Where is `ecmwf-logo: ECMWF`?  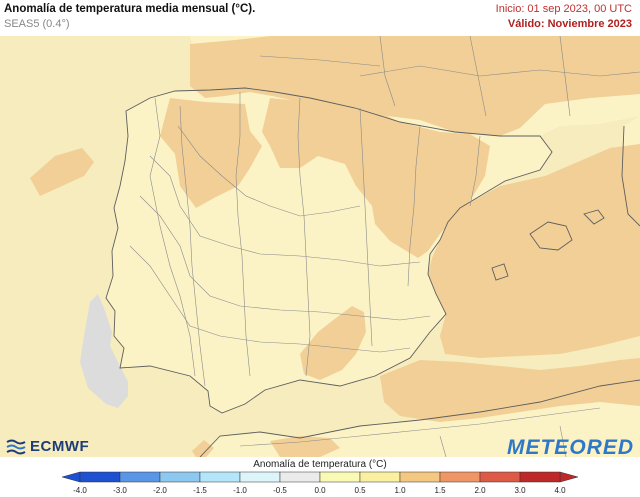
ecmwf-logo: ECMWF is located at coordinates (47, 446).